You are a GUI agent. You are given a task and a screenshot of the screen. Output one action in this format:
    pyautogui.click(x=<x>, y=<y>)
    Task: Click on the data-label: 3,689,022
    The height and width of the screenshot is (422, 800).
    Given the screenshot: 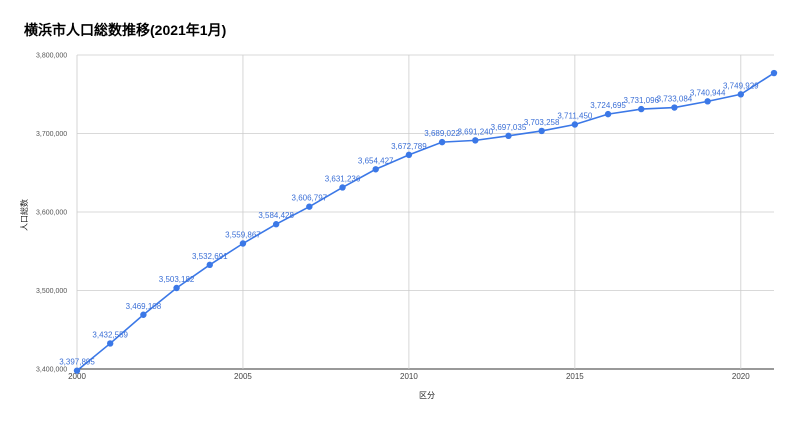 What is the action you would take?
    pyautogui.click(x=442, y=133)
    